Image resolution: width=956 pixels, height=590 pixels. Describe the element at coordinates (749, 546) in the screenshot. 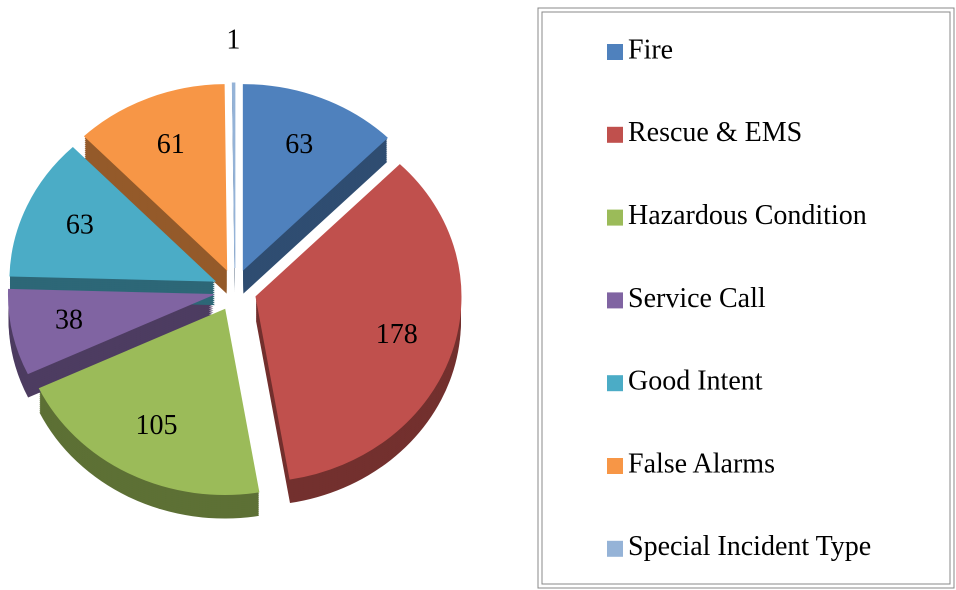

I see `legend-label: Special Incident Type` at that location.